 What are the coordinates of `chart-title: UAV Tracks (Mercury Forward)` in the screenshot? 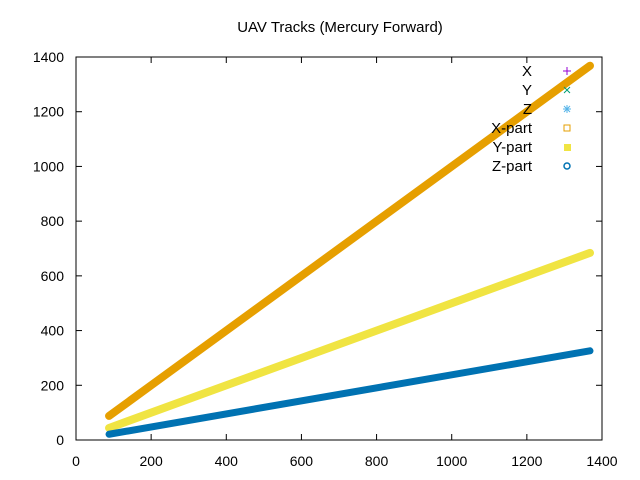 It's located at (340, 27).